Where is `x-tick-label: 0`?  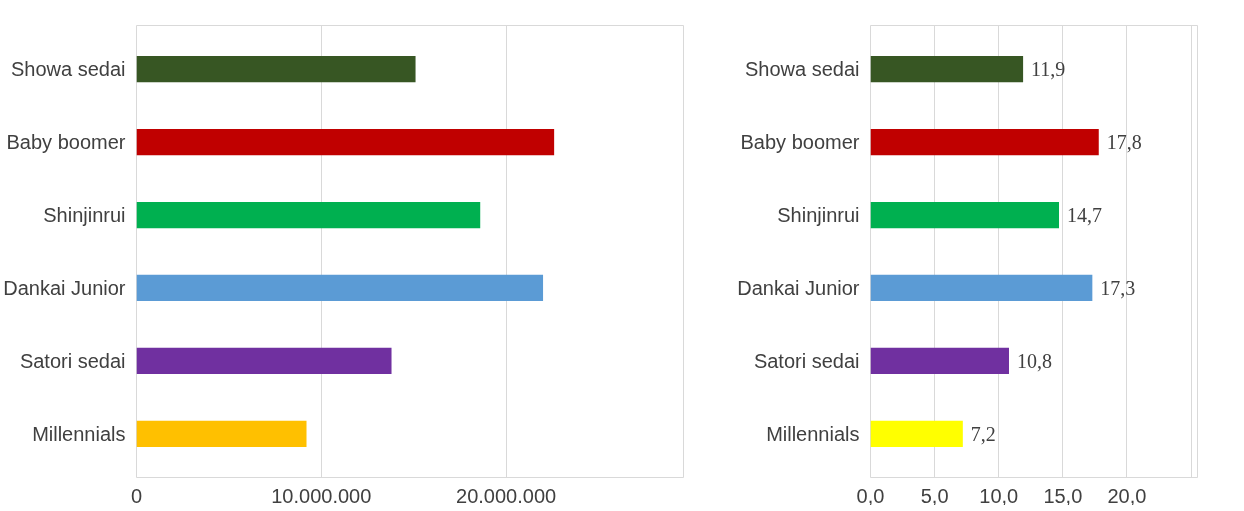
x-tick-label: 0 is located at coordinates (136, 495).